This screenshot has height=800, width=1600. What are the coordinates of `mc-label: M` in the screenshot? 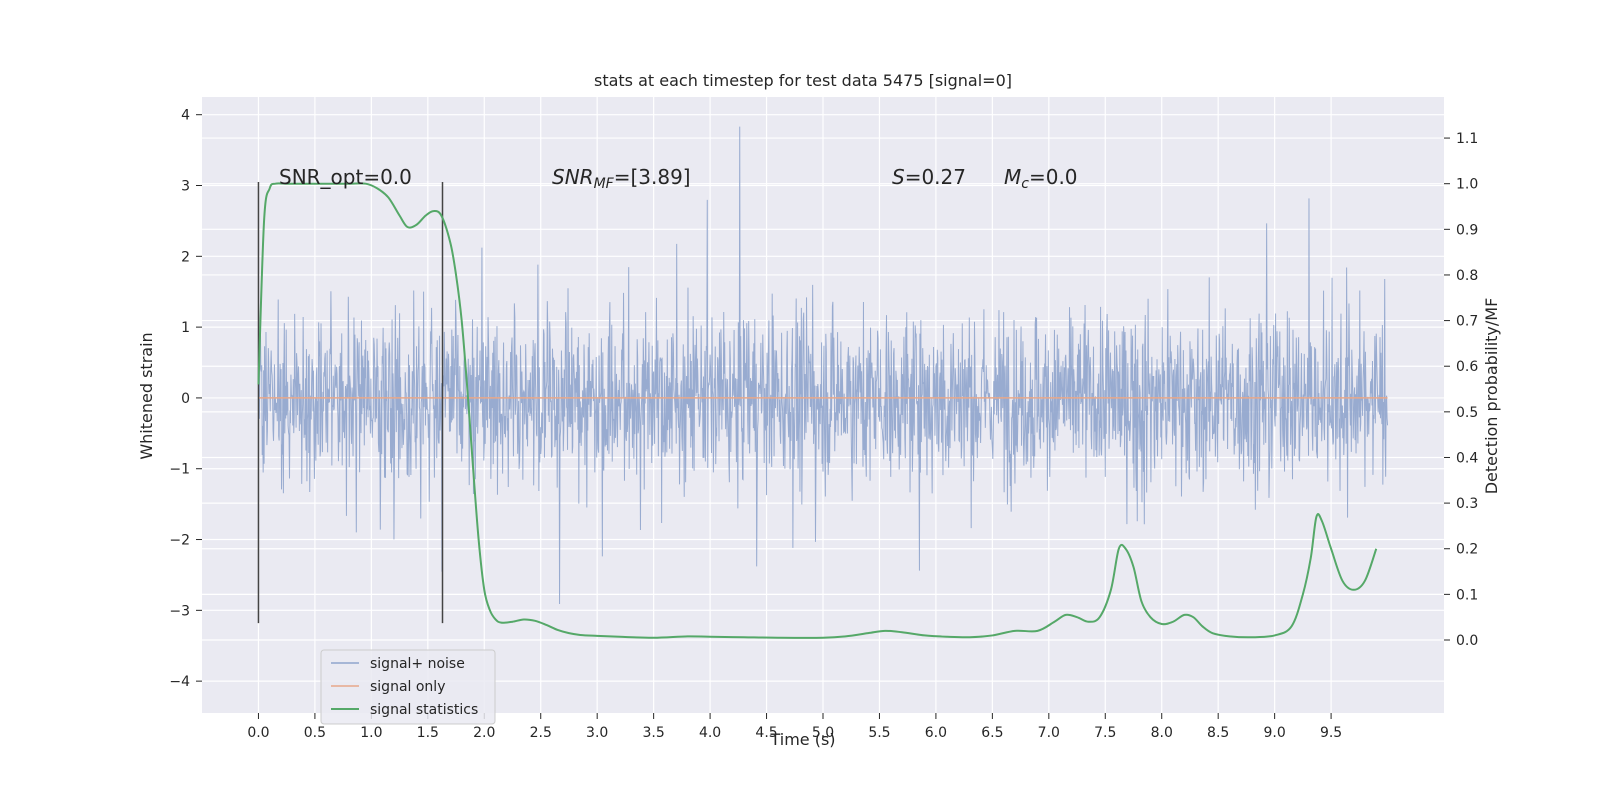 It's located at (1012, 177).